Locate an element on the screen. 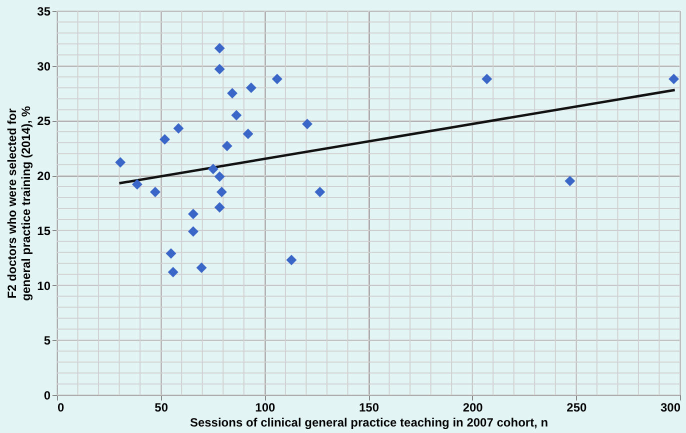 The image size is (686, 433). y-tick-label: 20 is located at coordinates (44, 176).